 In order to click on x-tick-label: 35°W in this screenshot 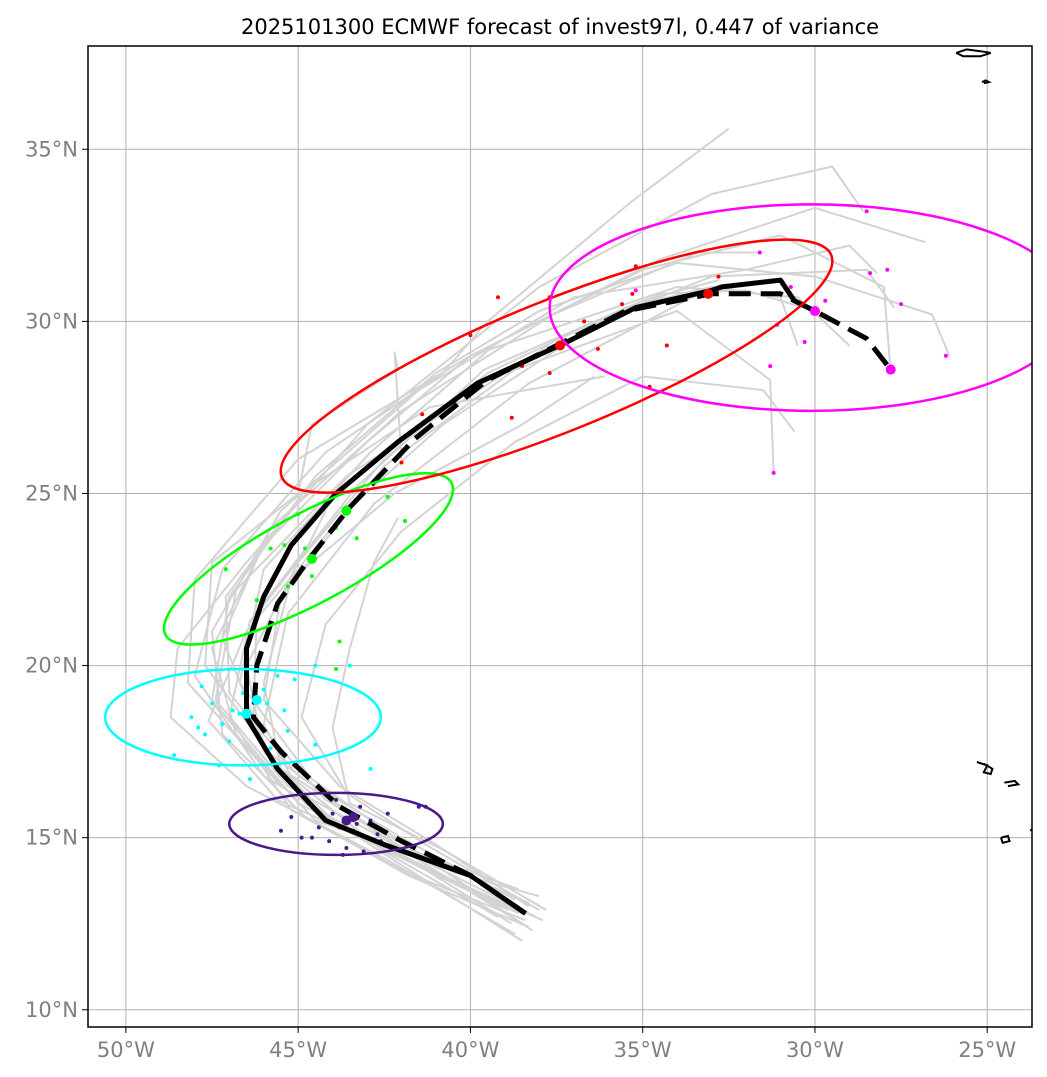, I will do `click(643, 1050)`.